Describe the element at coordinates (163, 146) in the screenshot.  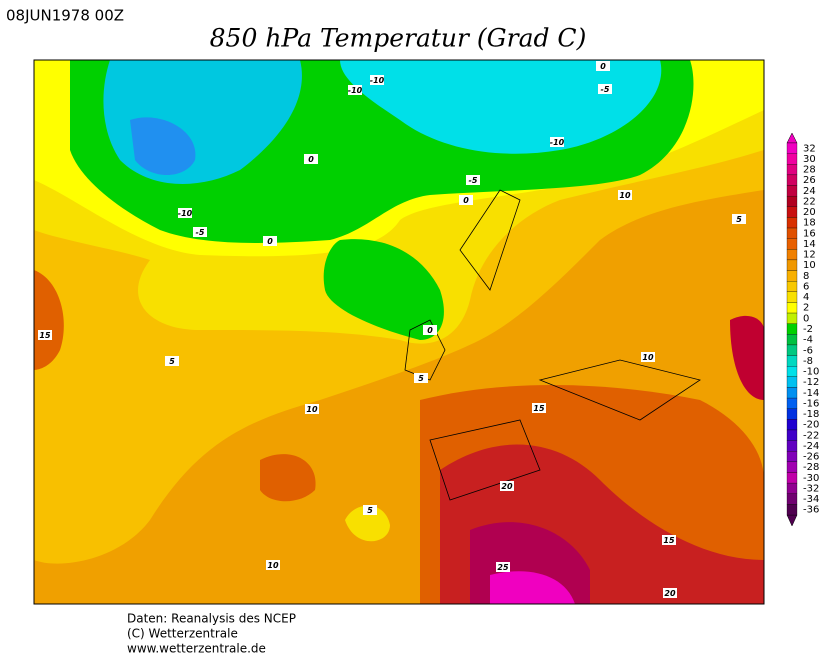
I see `field-very-cold` at that location.